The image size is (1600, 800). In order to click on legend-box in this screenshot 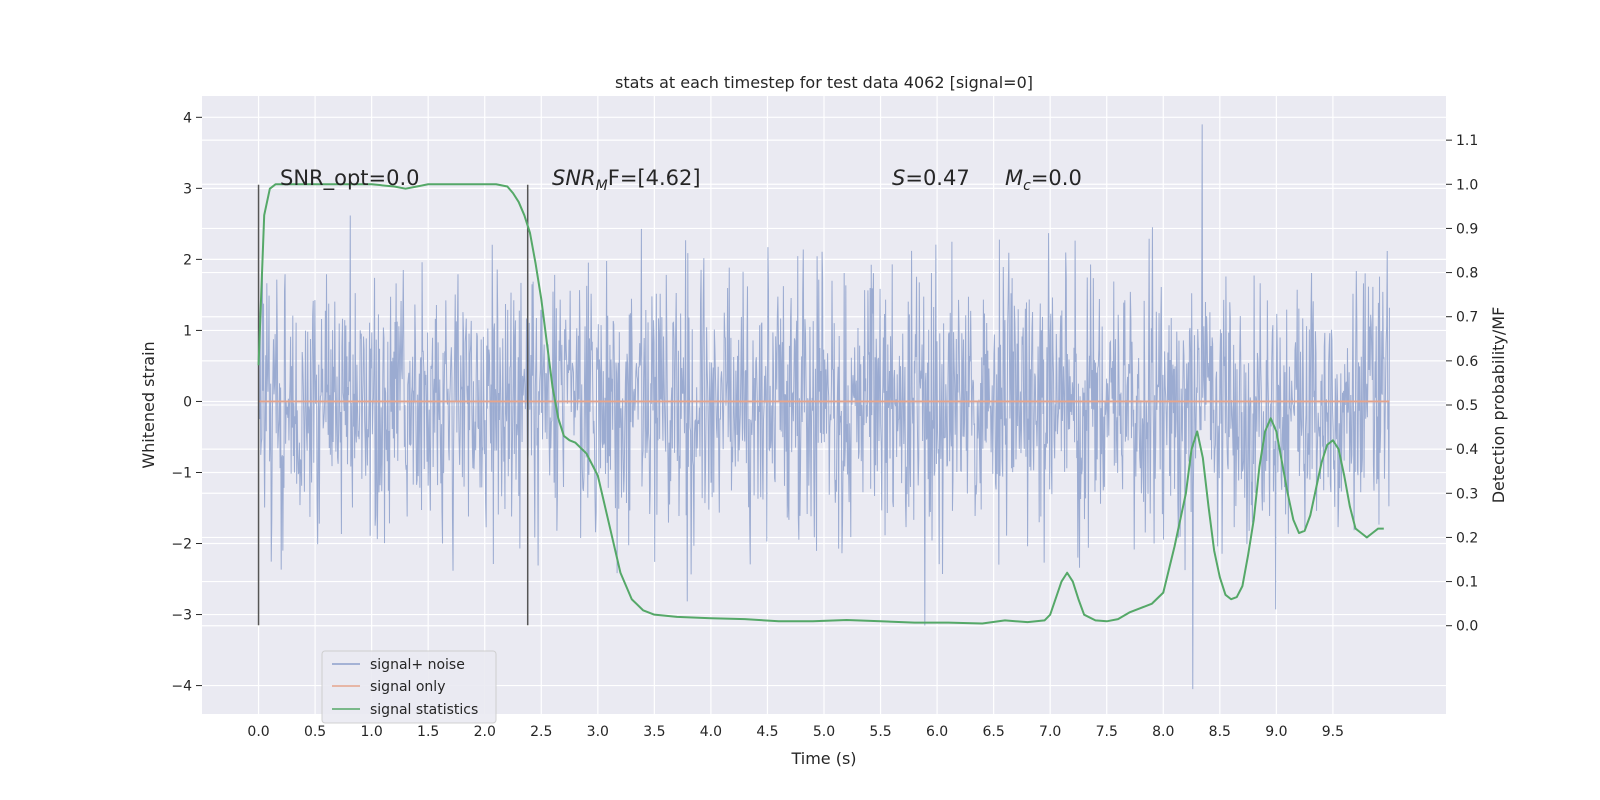, I will do `click(409, 687)`.